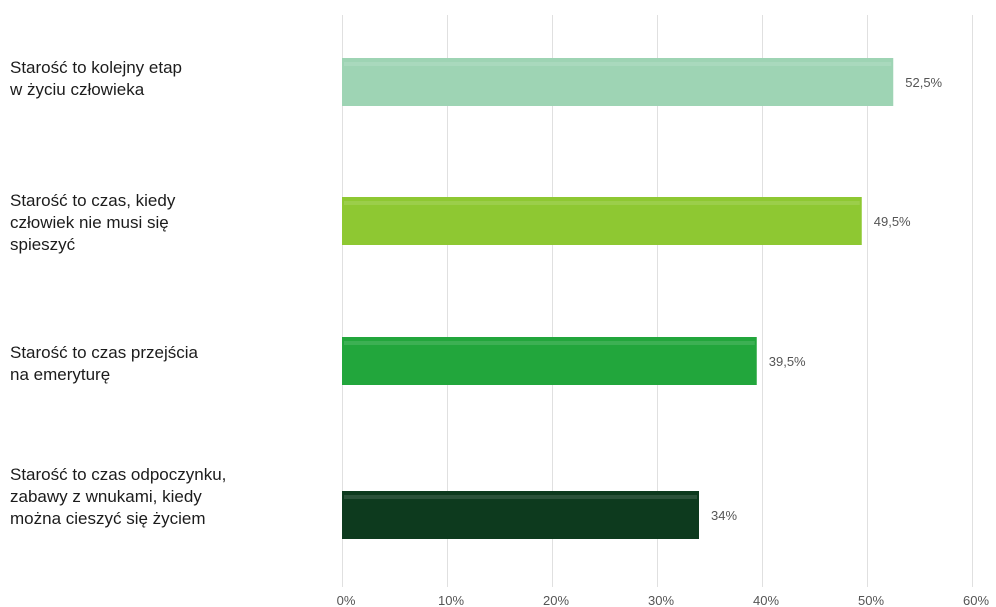 This screenshot has width=996, height=607. I want to click on bar-value-label: 39,5%, so click(787, 361).